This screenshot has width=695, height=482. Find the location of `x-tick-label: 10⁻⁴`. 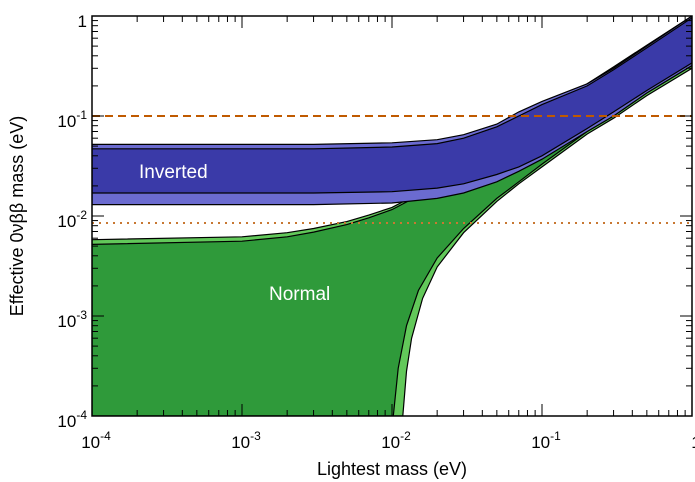

x-tick-label: 10⁻⁴ is located at coordinates (96, 440).